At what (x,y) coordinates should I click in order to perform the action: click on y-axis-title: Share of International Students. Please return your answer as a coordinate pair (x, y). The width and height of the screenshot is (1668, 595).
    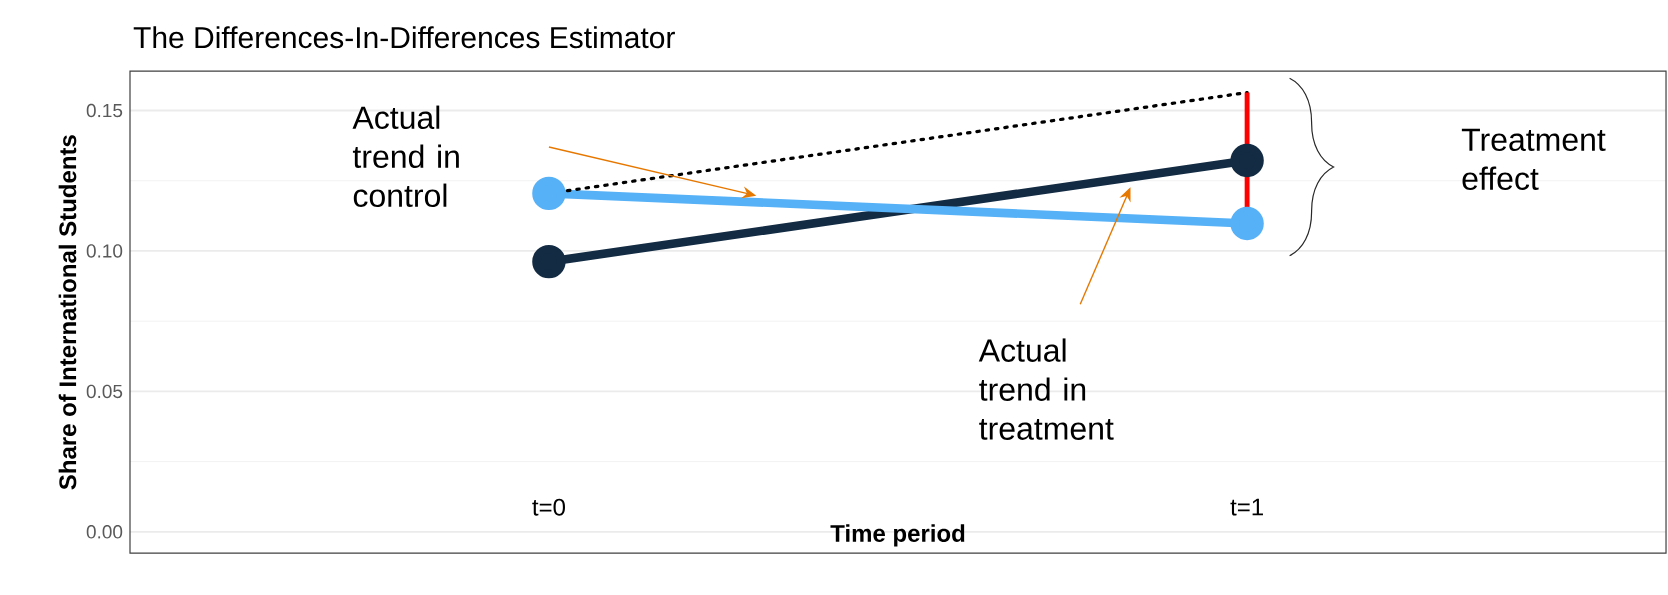
    Looking at the image, I should click on (67, 312).